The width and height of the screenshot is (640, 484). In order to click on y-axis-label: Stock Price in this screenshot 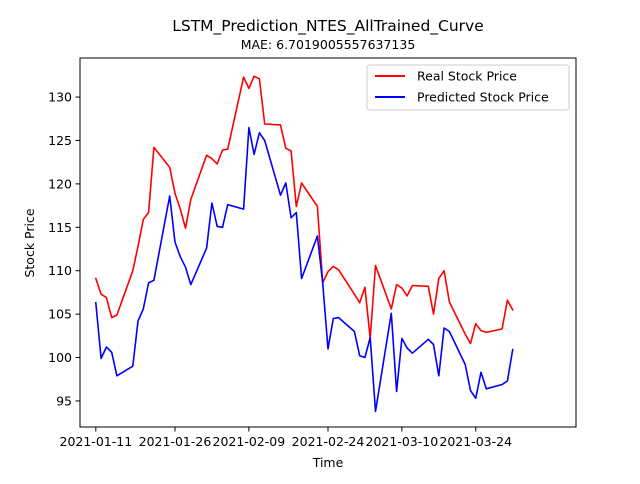, I will do `click(29, 242)`.